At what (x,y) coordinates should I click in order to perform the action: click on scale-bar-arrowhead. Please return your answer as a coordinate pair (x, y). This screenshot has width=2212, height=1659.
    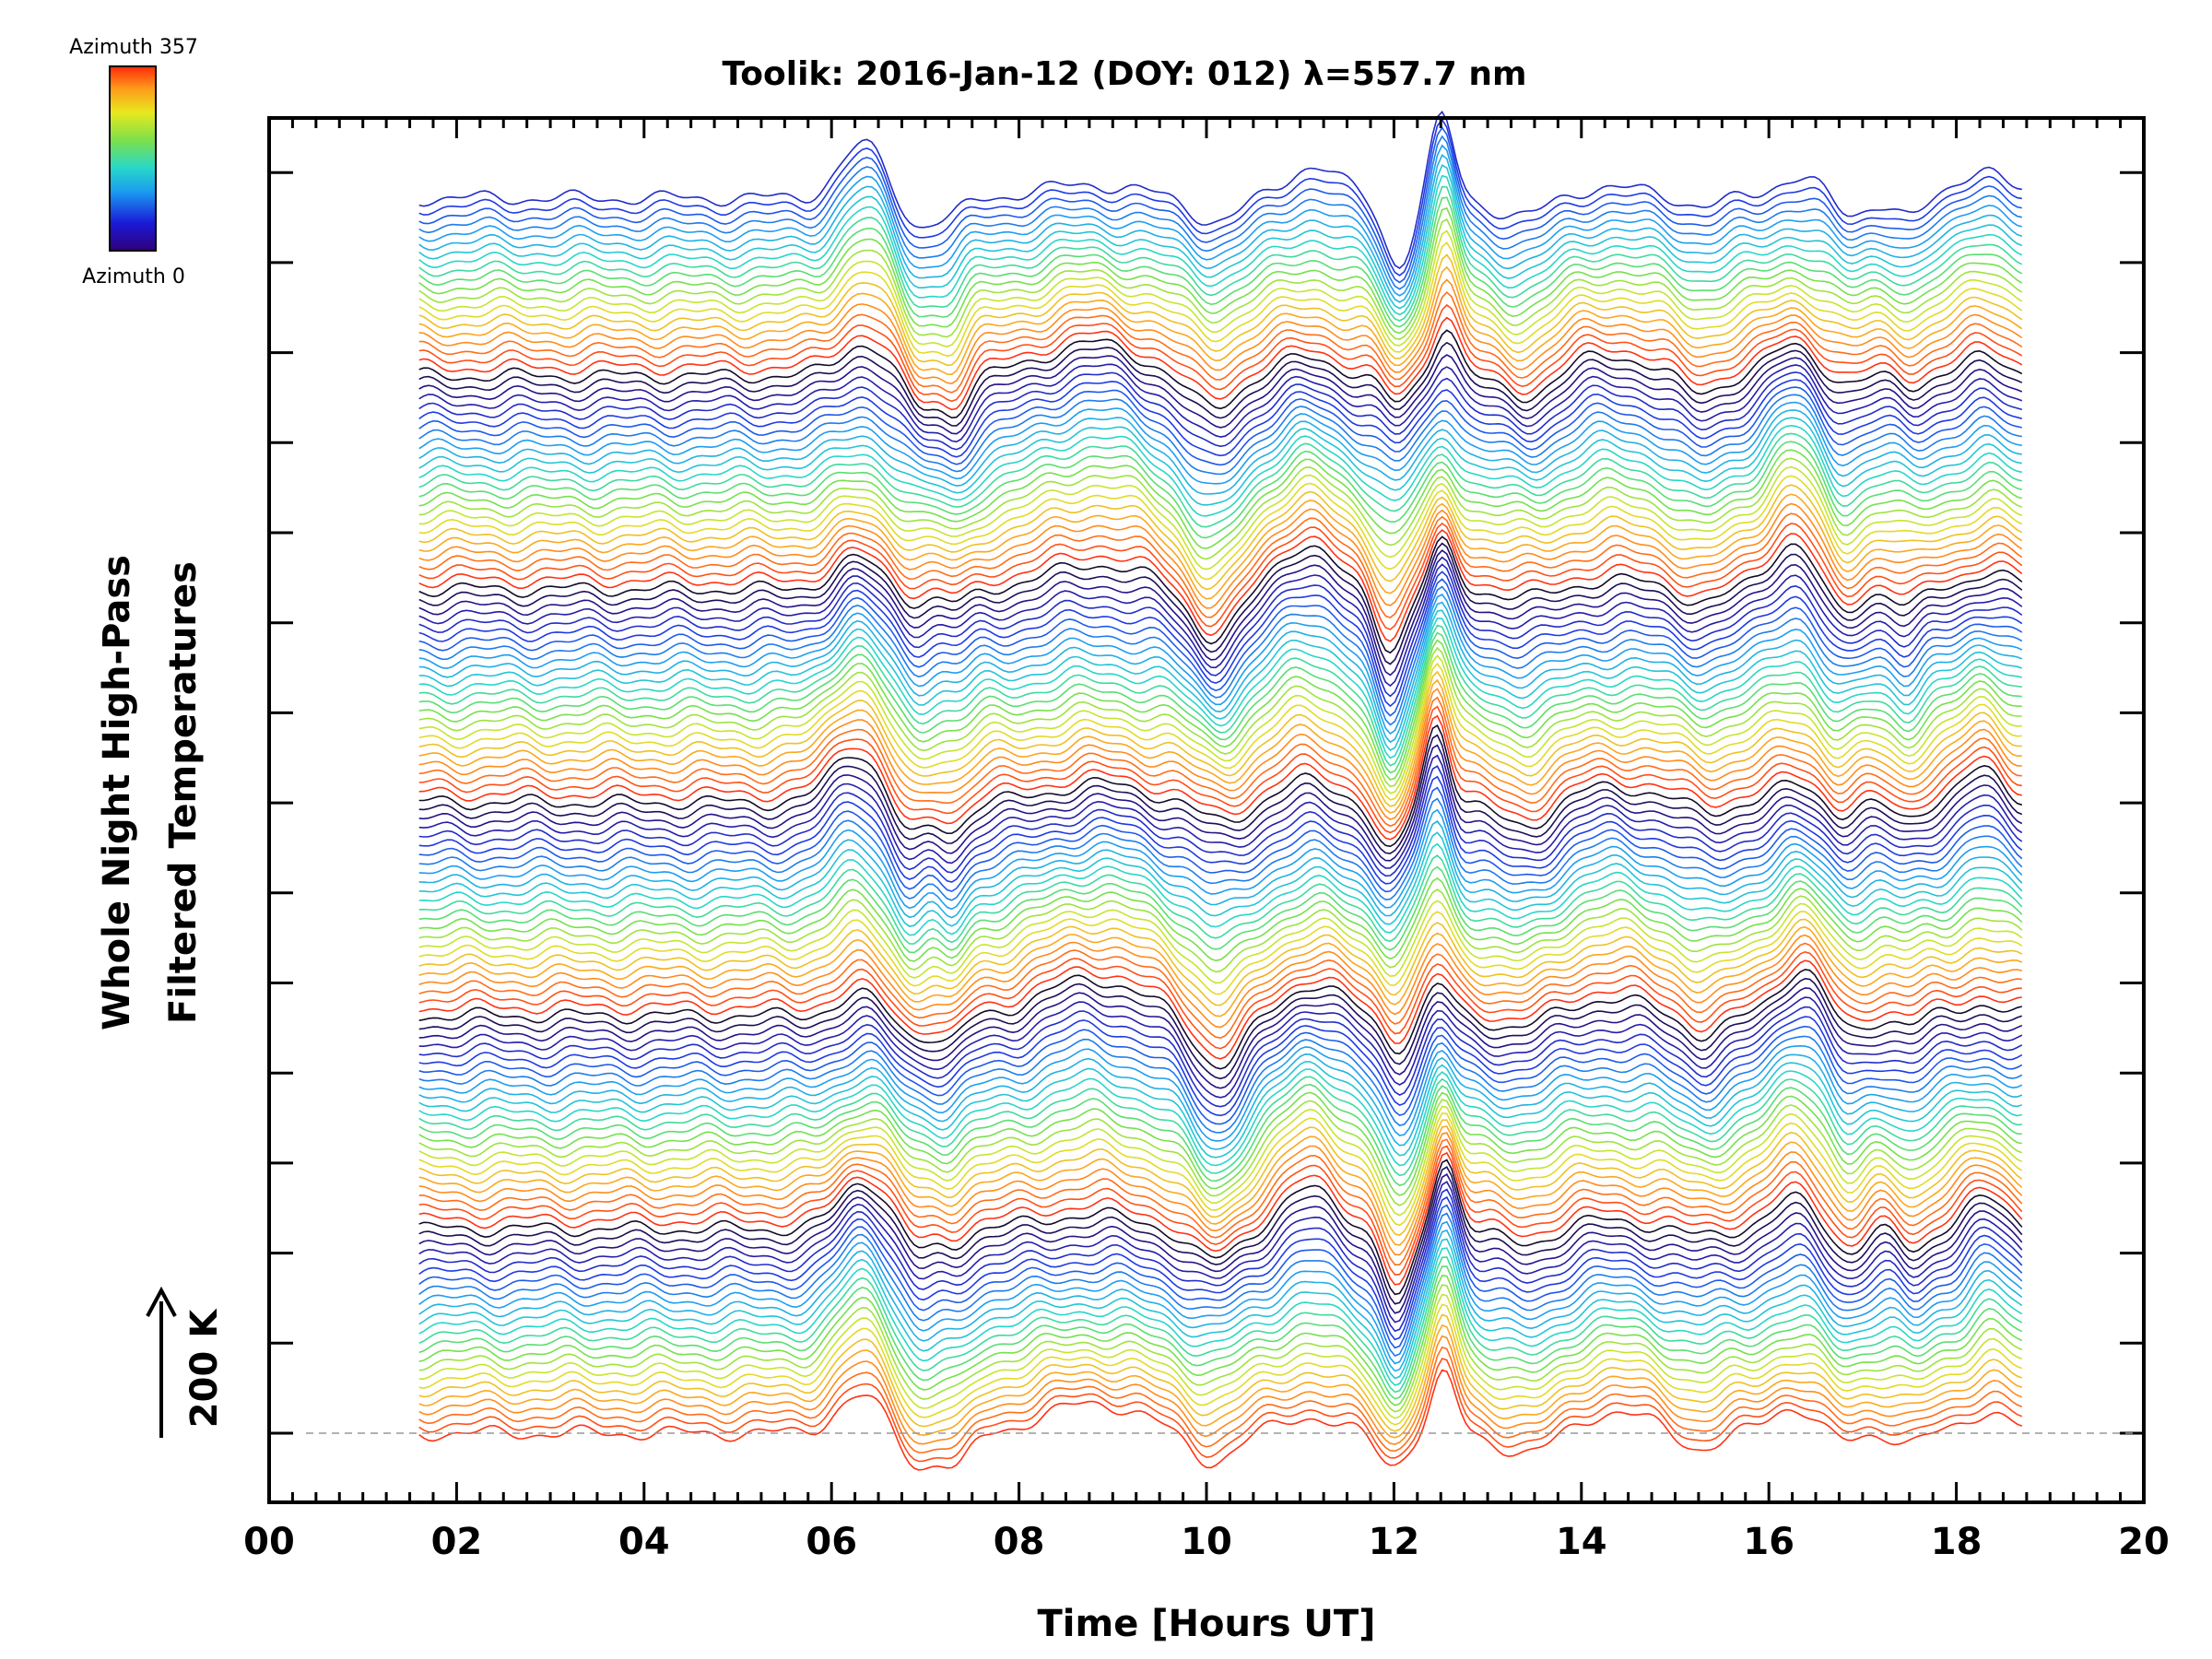
    Looking at the image, I should click on (161, 1301).